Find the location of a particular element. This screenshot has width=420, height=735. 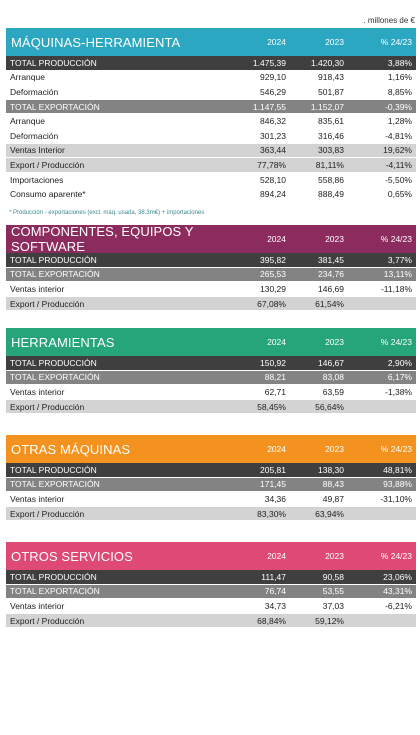

table-row: TOTAL EXPORTACIÓN 171,45 88,43 93,88% is located at coordinates (211, 485).